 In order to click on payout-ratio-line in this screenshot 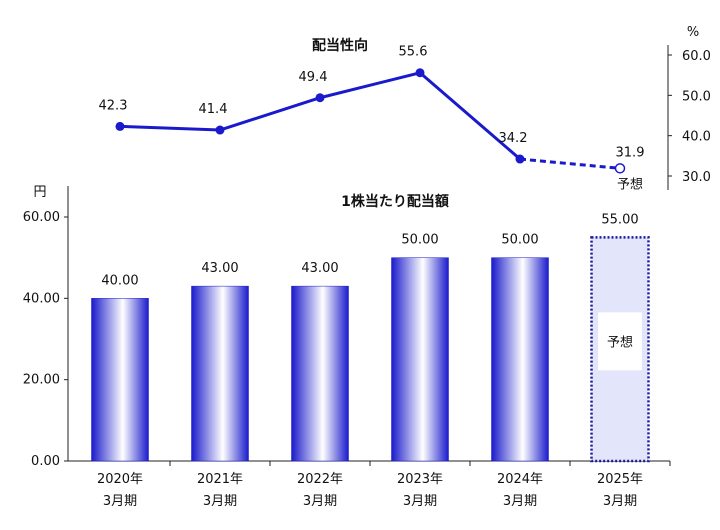, I will do `click(320, 116)`.